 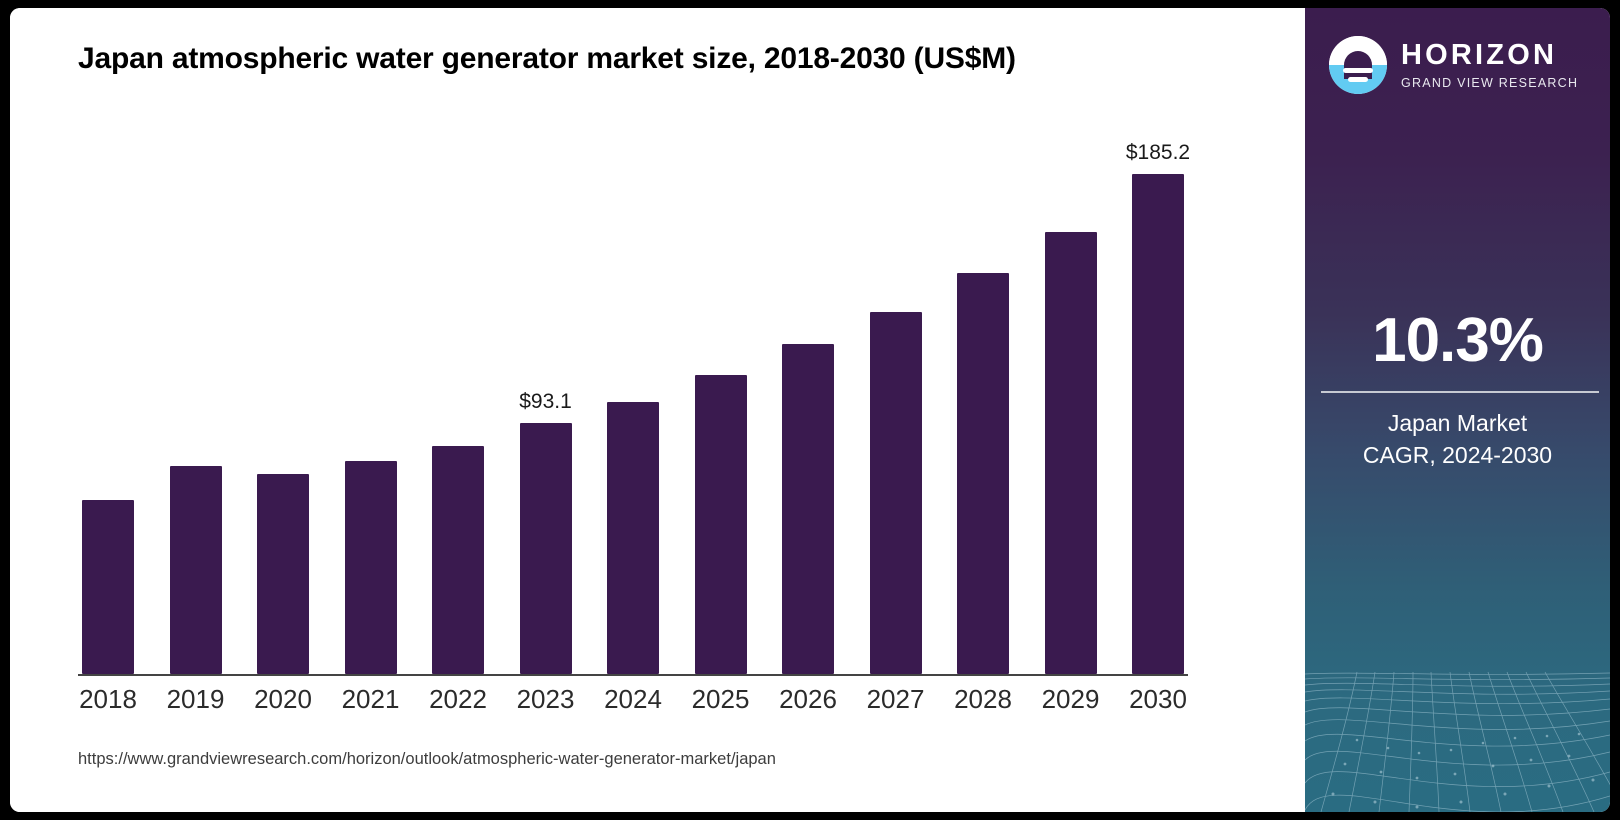 I want to click on logo-horizon-bar-upper, so click(x=1358, y=71).